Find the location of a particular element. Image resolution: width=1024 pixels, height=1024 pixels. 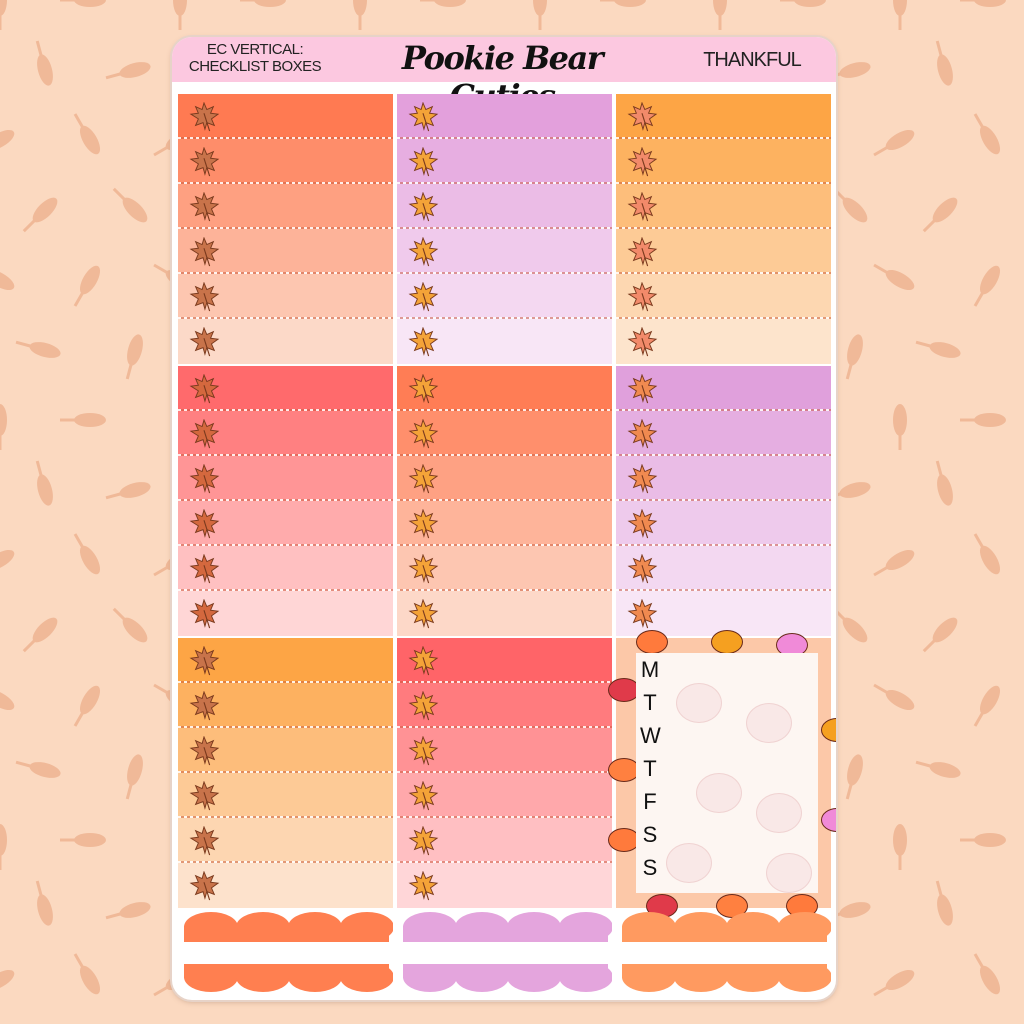

weekday-label: W is located at coordinates (650, 735).